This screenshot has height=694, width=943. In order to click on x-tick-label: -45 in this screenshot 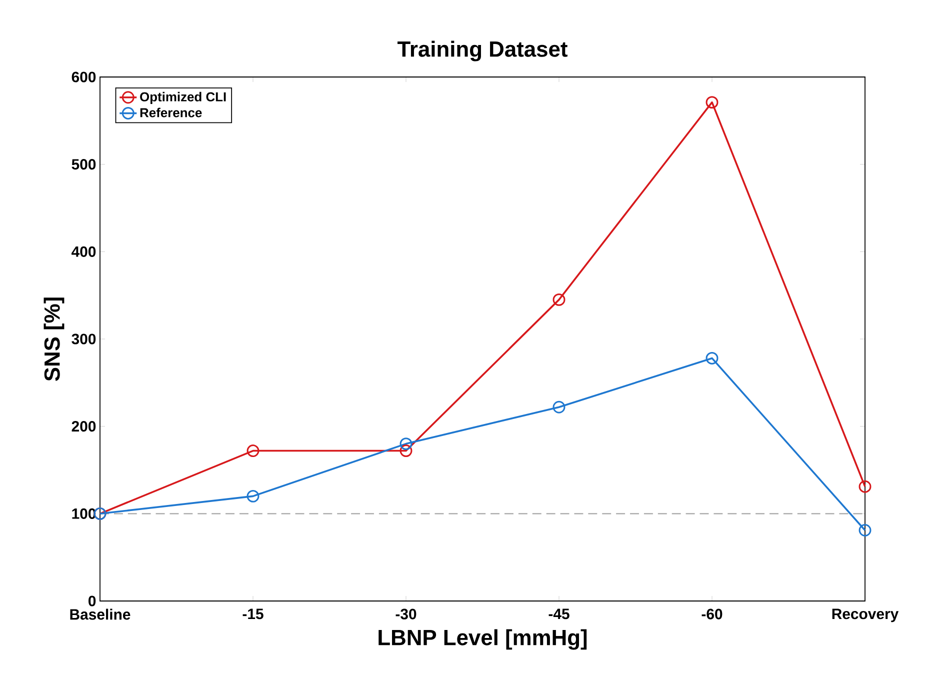, I will do `click(559, 614)`.